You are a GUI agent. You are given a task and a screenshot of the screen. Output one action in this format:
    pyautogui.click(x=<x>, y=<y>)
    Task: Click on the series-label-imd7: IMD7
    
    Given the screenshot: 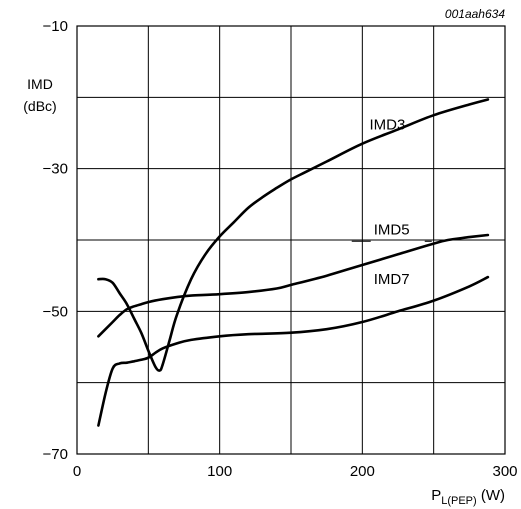 What is the action you would take?
    pyautogui.click(x=392, y=279)
    